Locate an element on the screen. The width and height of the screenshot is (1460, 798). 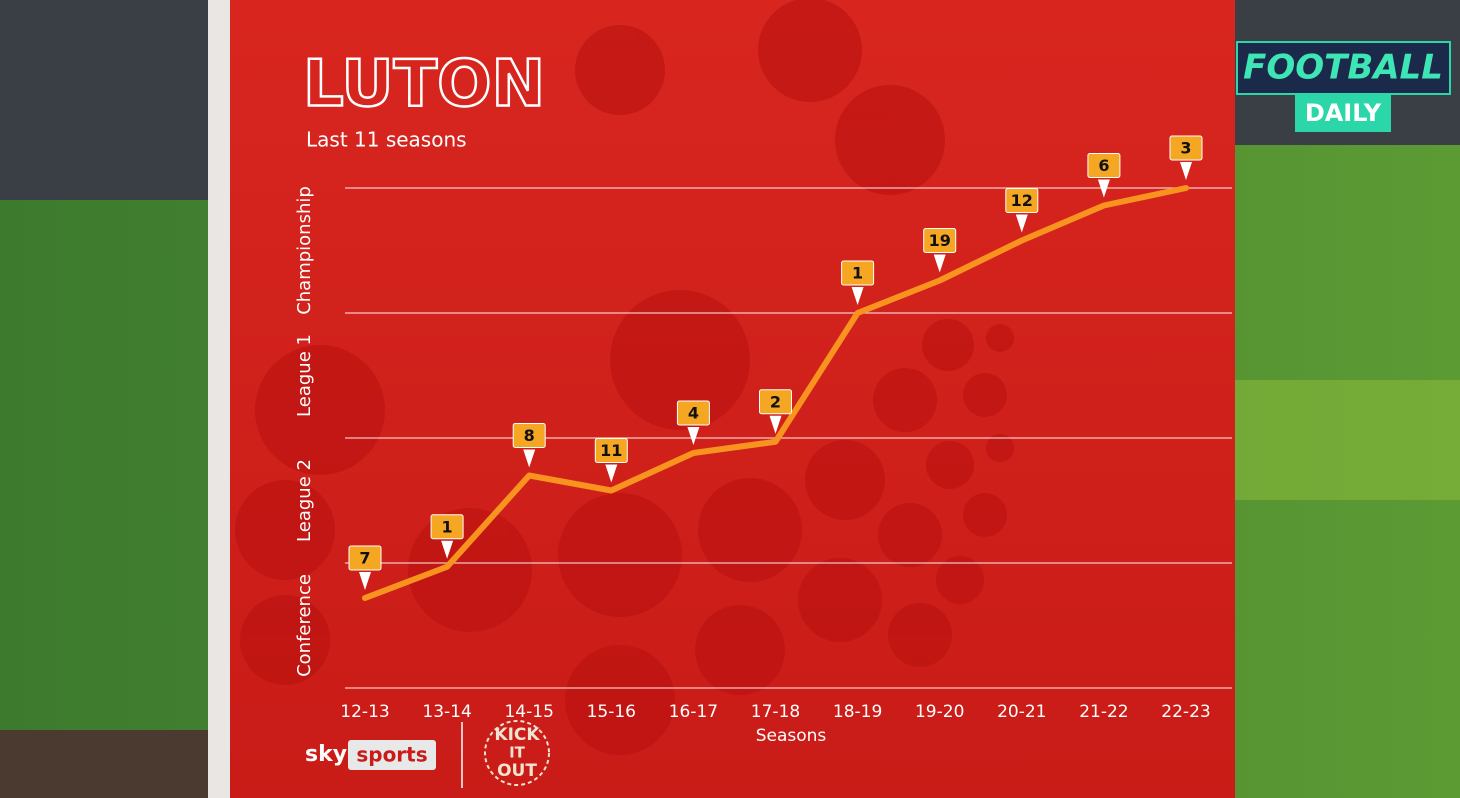
x-tick-label: 20-21 is located at coordinates (1021, 712).